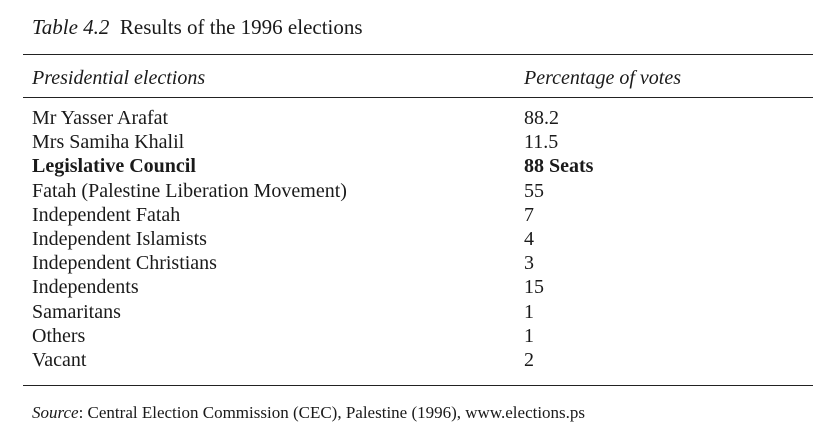 Image resolution: width=833 pixels, height=447 pixels. What do you see at coordinates (416, 142) in the screenshot?
I see `table-row: Mrs Samiha Khalil 11.5` at bounding box center [416, 142].